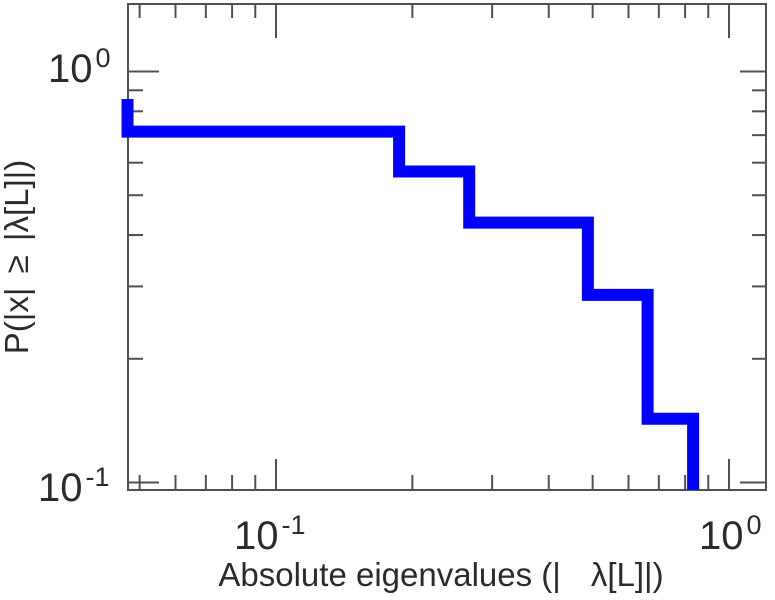 This screenshot has width=775, height=600. I want to click on y-tick-label-1e0: 10 0, so click(79, 68).